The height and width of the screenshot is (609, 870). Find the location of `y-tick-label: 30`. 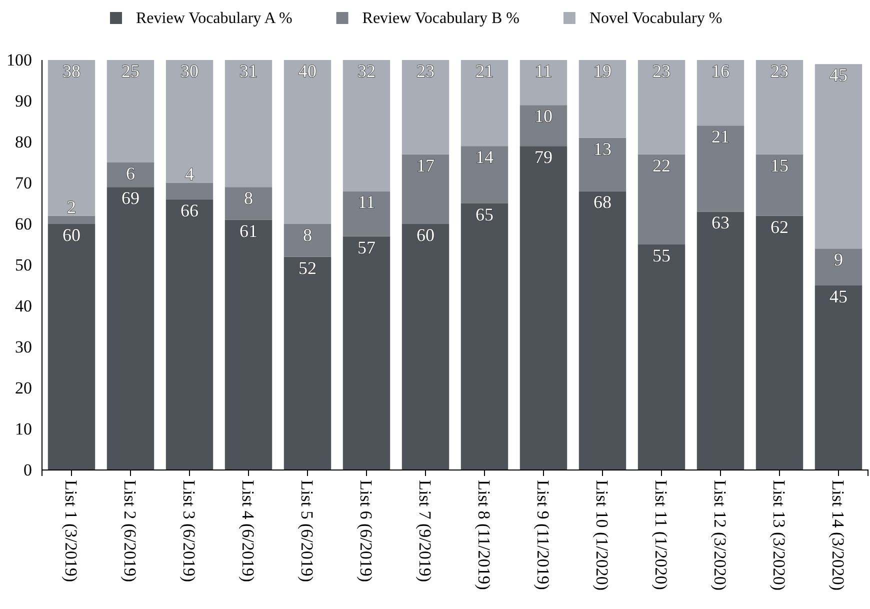

y-tick-label: 30 is located at coordinates (23, 346).